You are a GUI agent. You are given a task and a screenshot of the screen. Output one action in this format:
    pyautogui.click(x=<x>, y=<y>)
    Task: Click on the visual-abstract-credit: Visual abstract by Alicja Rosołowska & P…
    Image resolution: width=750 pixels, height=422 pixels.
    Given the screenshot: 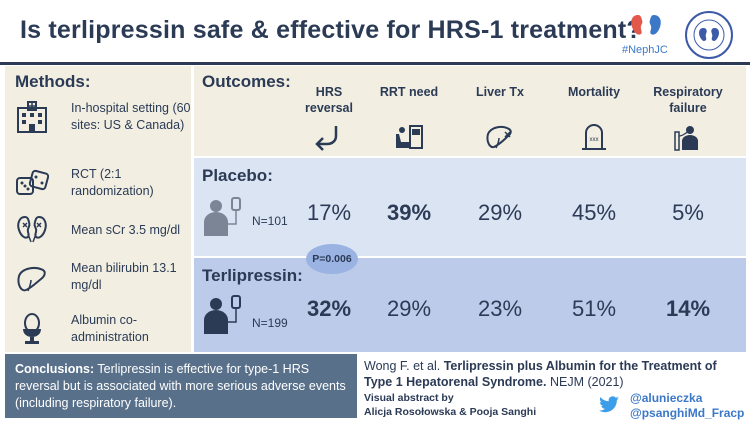 What is the action you would take?
    pyautogui.click(x=450, y=405)
    